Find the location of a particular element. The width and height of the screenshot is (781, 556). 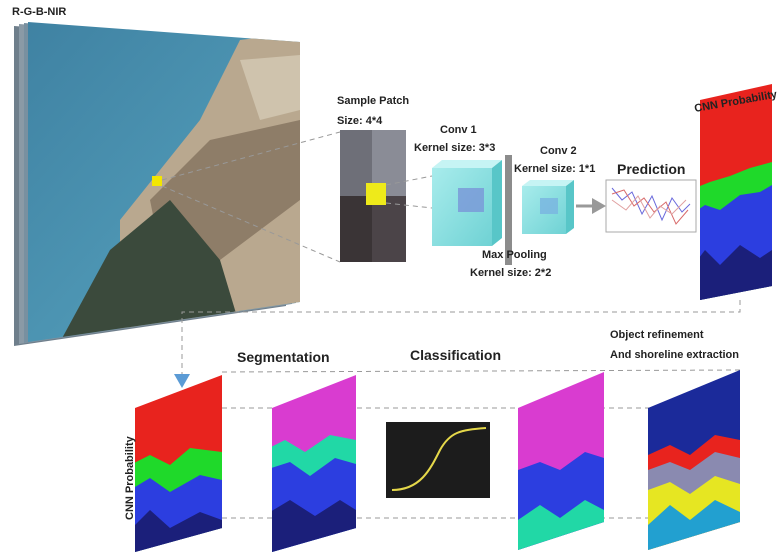

segmentation-label: Segmentation is located at coordinates (283, 357).